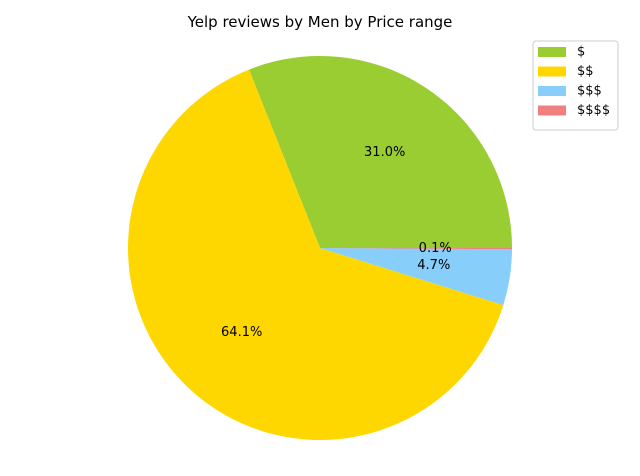 Image resolution: width=640 pixels, height=476 pixels. What do you see at coordinates (574, 81) in the screenshot?
I see `legend-items: $$$$$$$$$$` at bounding box center [574, 81].